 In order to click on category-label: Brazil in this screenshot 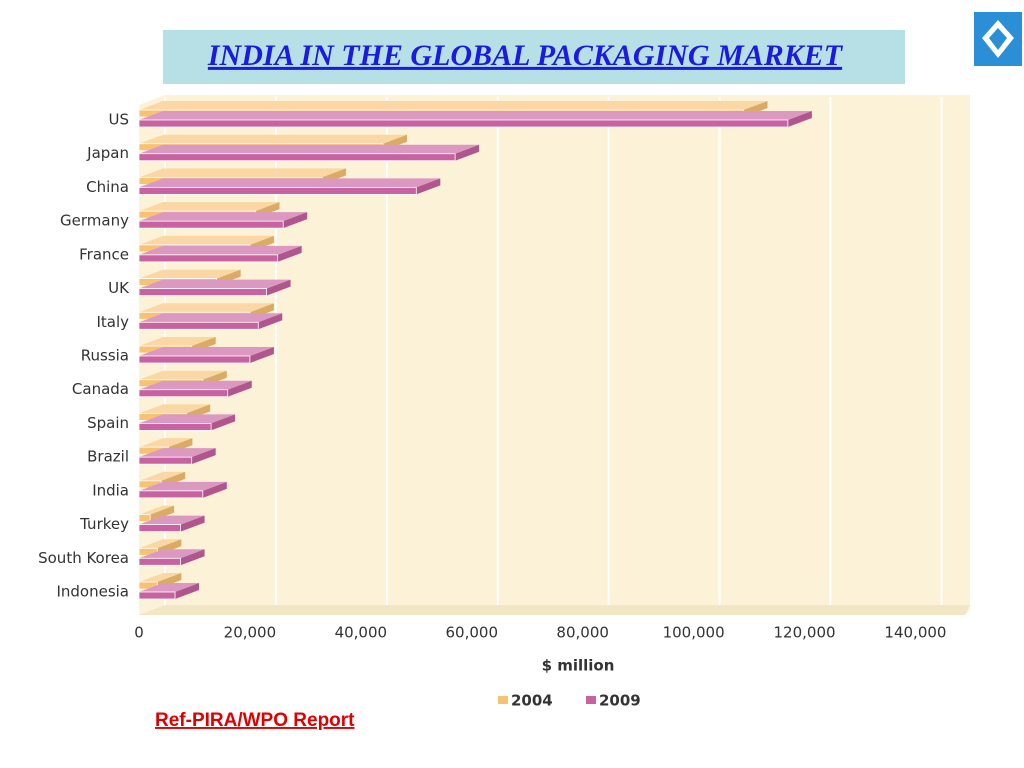, I will do `click(108, 457)`.